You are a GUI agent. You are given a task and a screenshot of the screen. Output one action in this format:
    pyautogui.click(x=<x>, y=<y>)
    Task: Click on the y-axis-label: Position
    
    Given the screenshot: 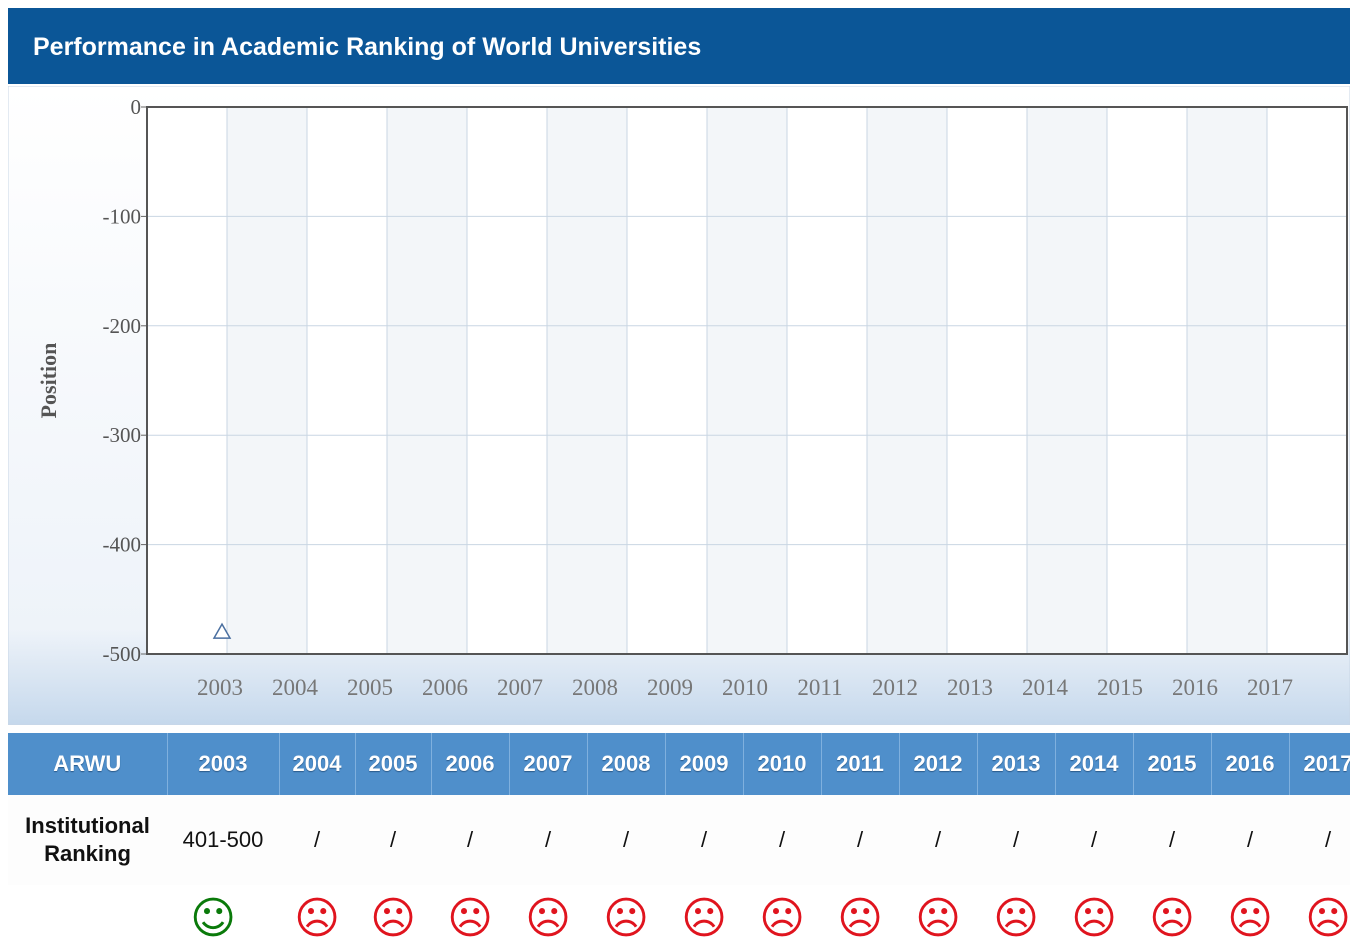 What is the action you would take?
    pyautogui.click(x=48, y=381)
    